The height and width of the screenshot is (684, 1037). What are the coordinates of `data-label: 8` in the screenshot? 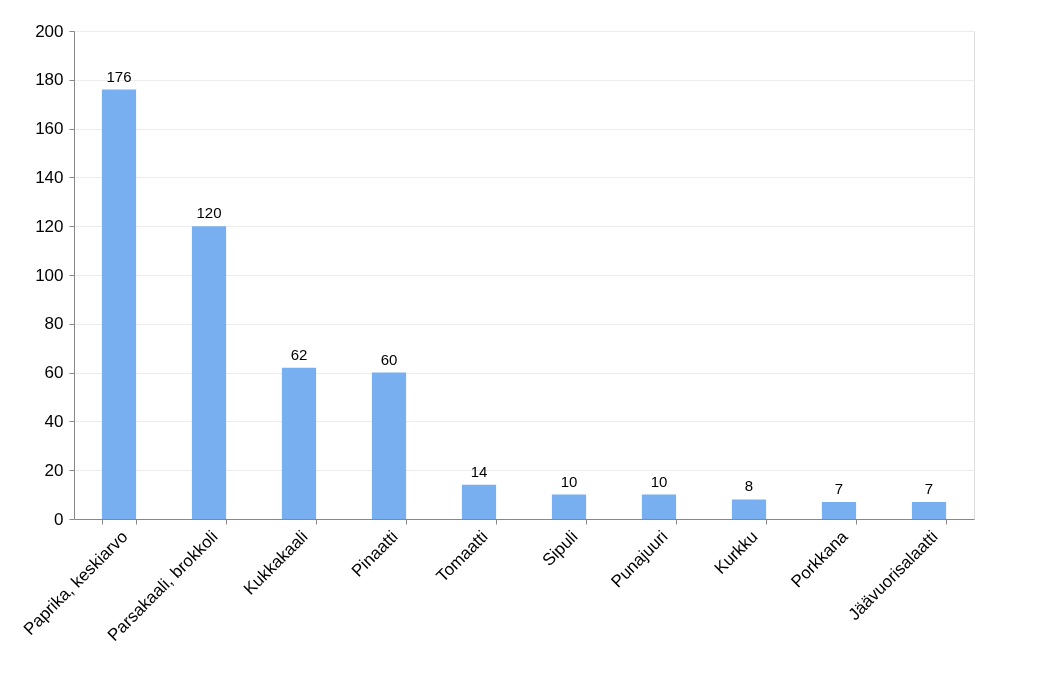 It's located at (749, 486).